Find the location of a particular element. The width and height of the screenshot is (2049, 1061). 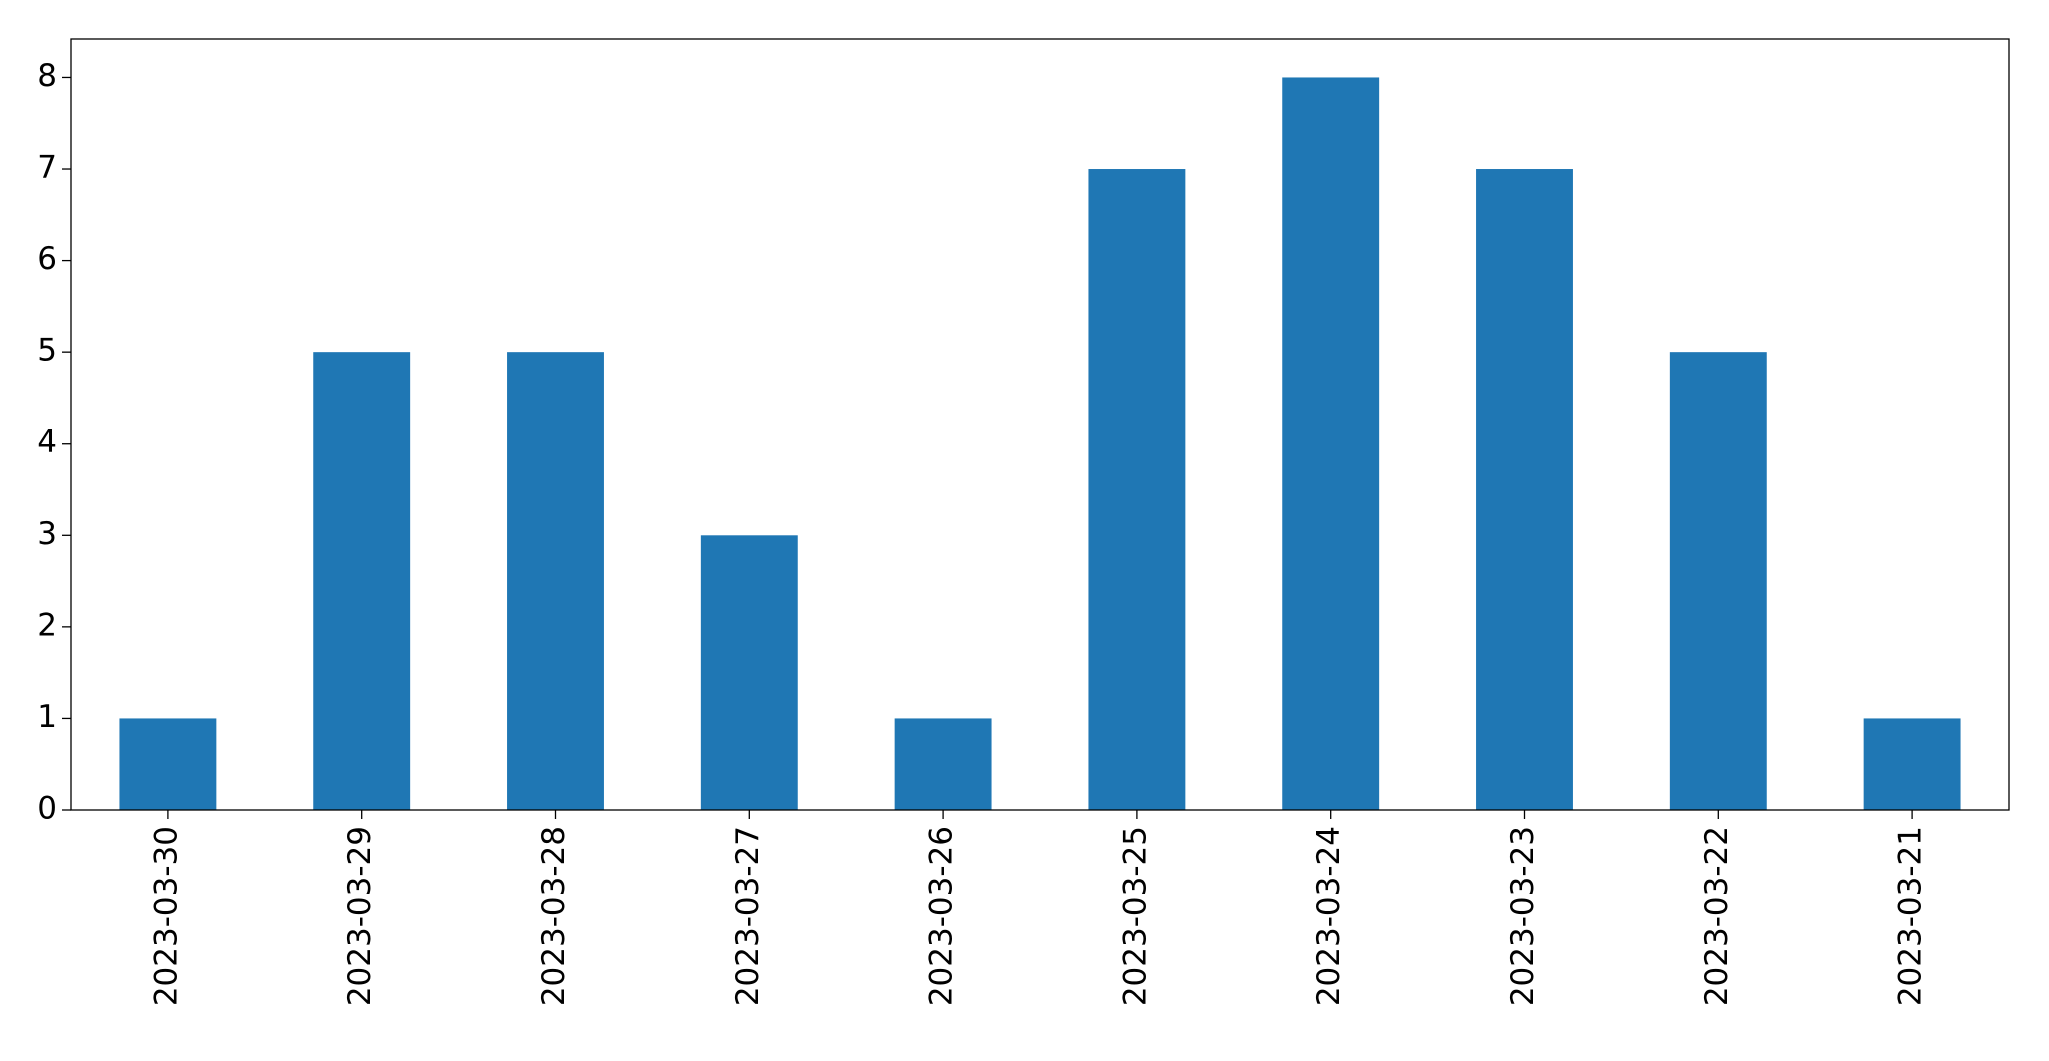

x-tick-label: 2023-03-30 is located at coordinates (166, 916).